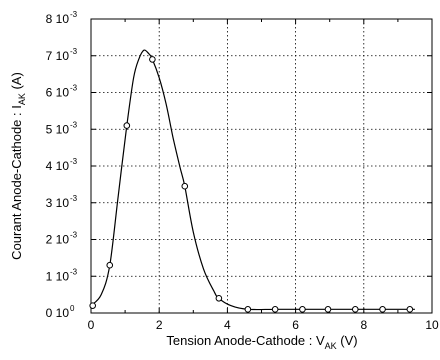  Describe the element at coordinates (227, 325) in the screenshot. I see `x-tick-label: 4` at that location.